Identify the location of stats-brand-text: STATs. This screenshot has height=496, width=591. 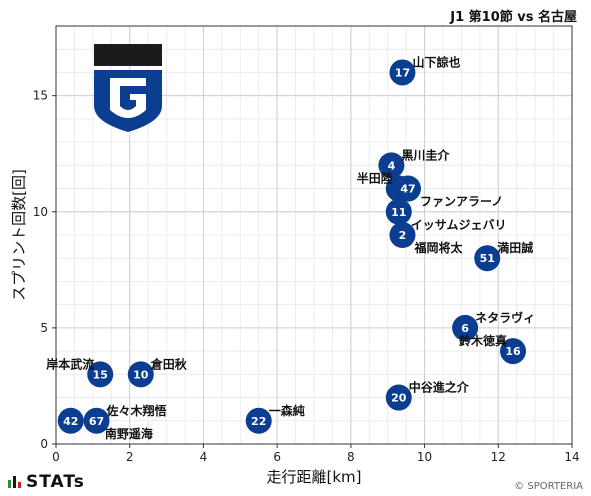
(55, 482).